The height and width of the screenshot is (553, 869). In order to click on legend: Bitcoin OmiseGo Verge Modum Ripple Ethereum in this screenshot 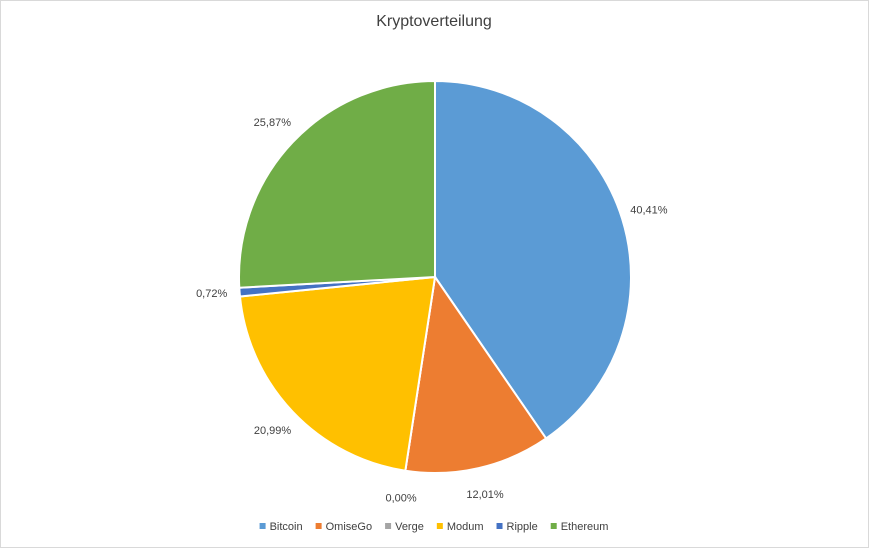, I will do `click(434, 527)`.